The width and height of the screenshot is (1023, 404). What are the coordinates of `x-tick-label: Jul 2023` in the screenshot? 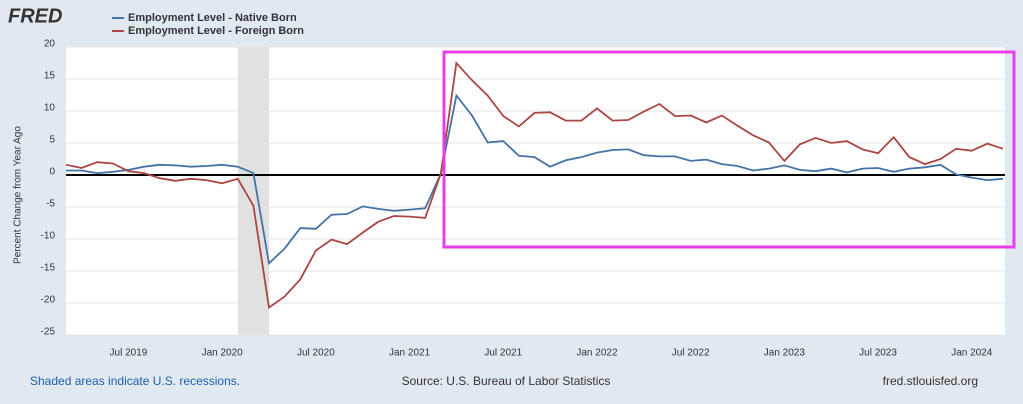 It's located at (878, 353).